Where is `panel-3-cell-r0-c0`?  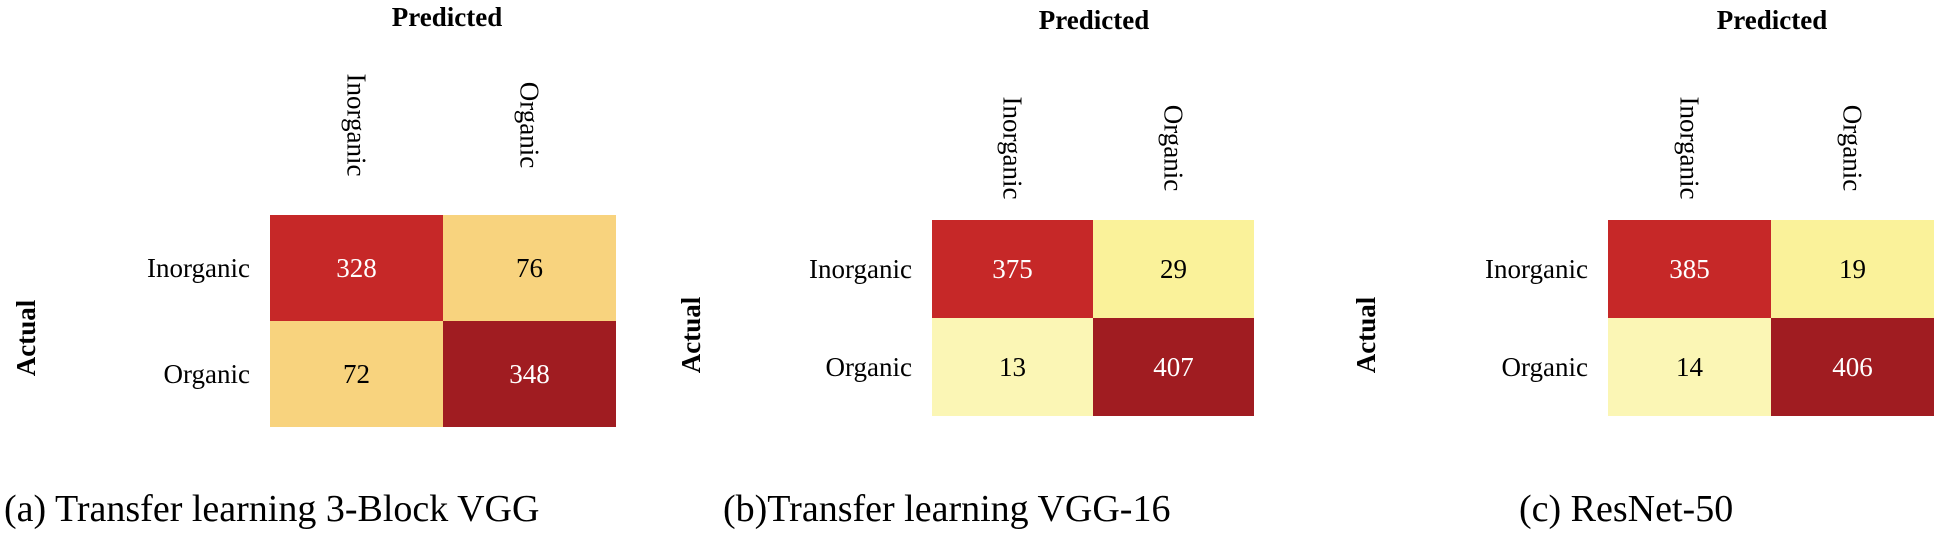
panel-3-cell-r0-c0 is located at coordinates (1689, 269).